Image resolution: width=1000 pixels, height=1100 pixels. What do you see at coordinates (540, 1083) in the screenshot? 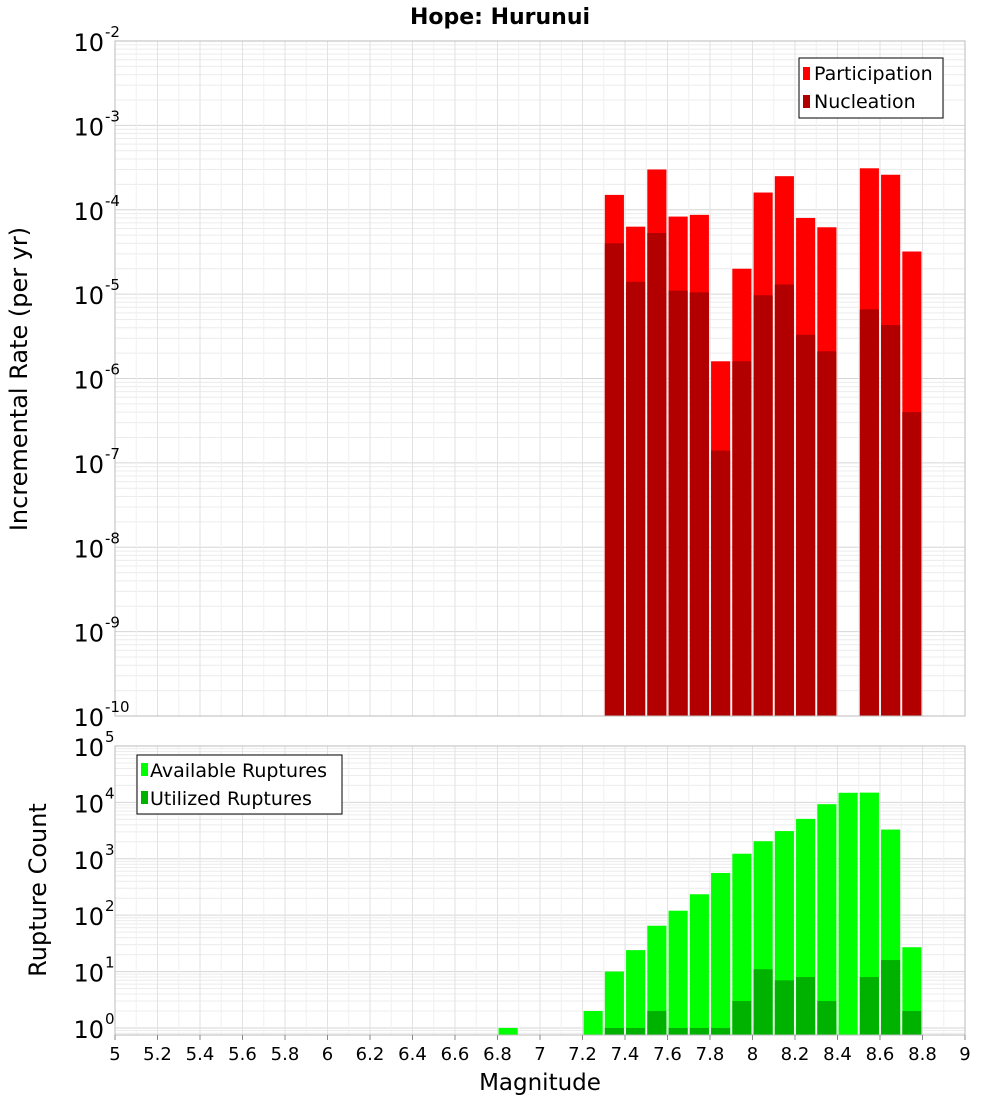
I see `x-axis-label: Magnitude` at bounding box center [540, 1083].